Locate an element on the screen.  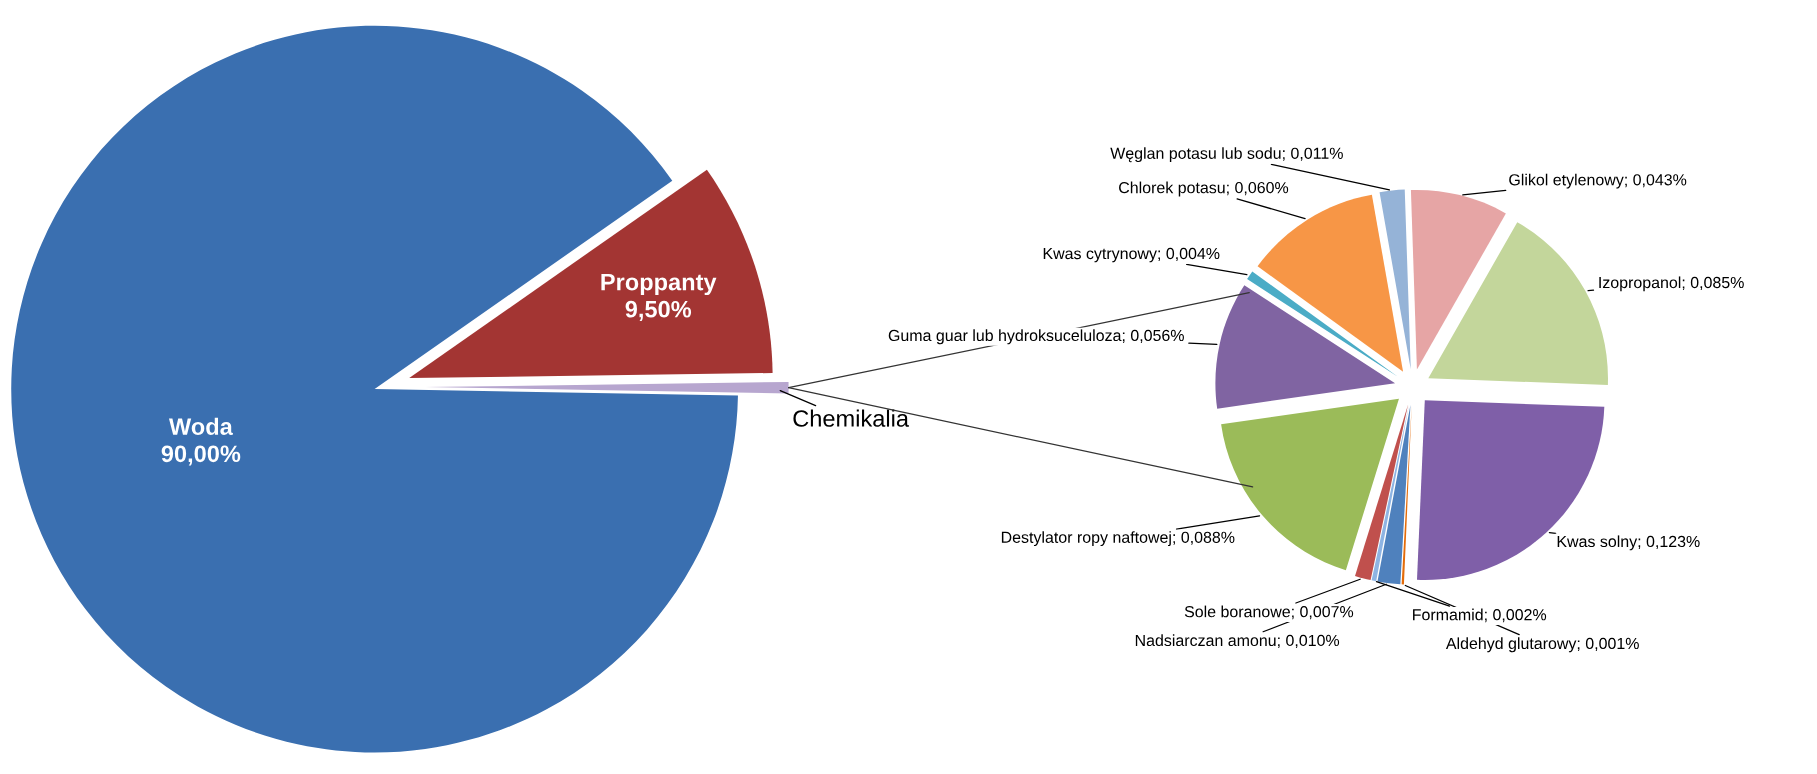
slice-label: Izopropanol; 0,085% is located at coordinates (1671, 284).